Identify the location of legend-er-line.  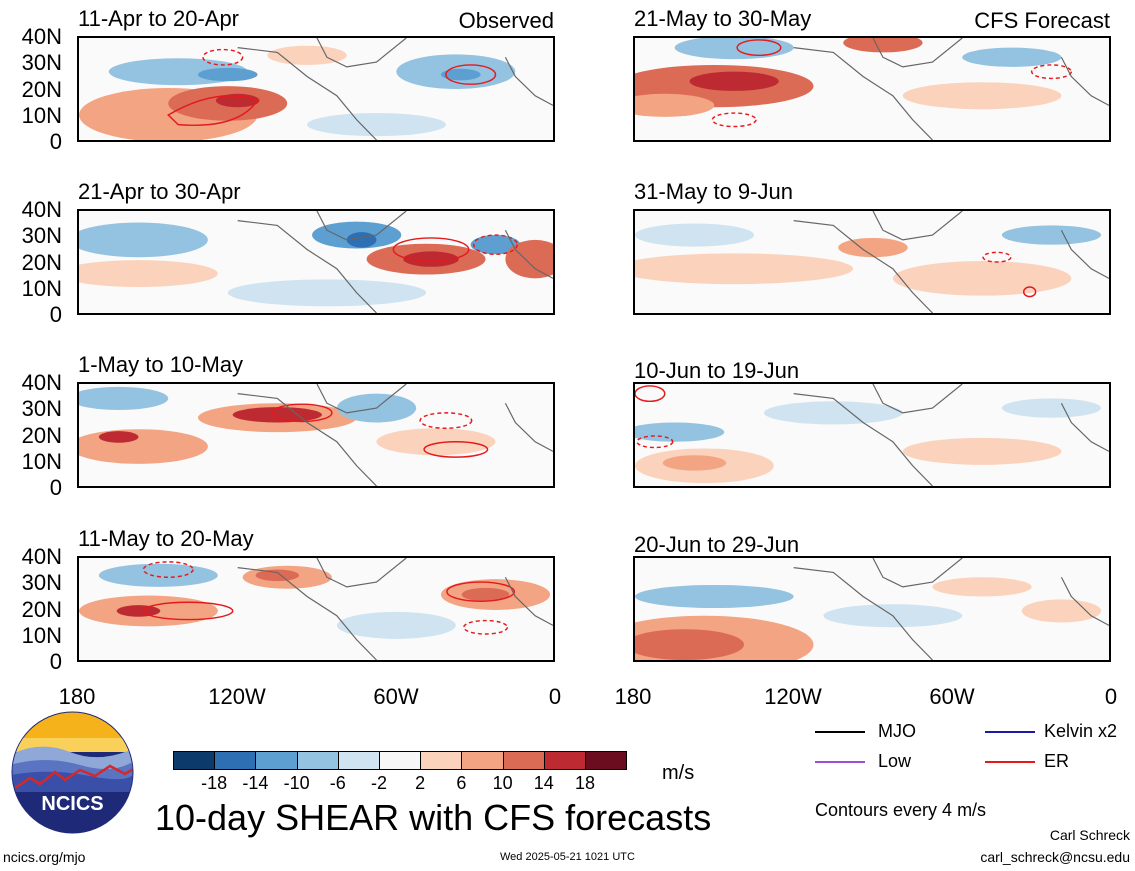
(1010, 762).